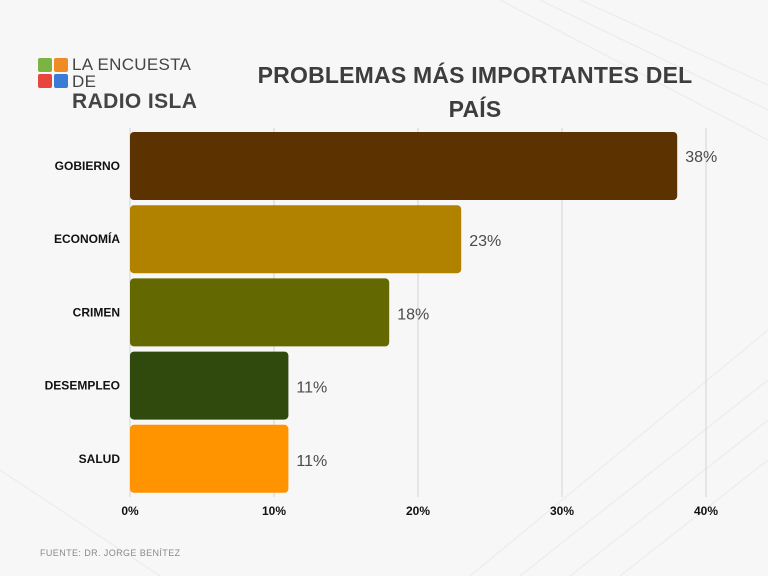 This screenshot has height=576, width=768. What do you see at coordinates (418, 511) in the screenshot?
I see `tick-label-2: 20%` at bounding box center [418, 511].